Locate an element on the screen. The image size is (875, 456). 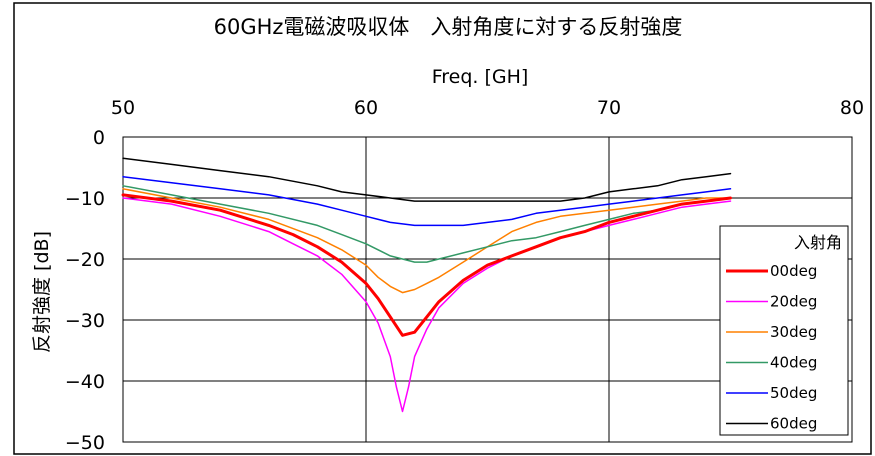
x-tick-label: 50 is located at coordinates (123, 108).